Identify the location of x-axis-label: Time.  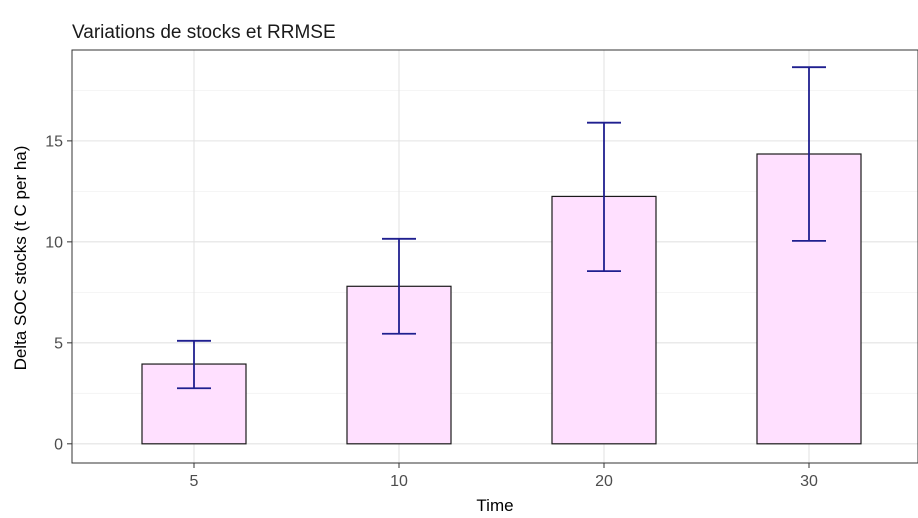
(494, 505).